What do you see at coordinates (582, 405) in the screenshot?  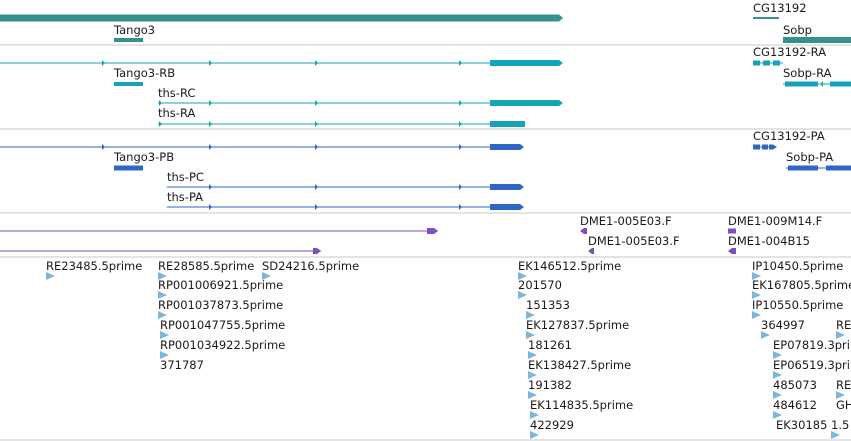 I see `est-label: EK114835.5prime` at bounding box center [582, 405].